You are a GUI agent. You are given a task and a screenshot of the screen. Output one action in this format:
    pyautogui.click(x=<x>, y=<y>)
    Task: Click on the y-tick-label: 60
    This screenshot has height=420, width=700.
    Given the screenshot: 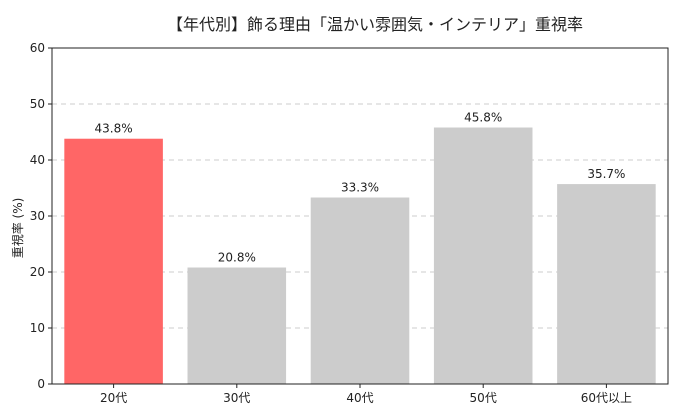 What is the action you would take?
    pyautogui.click(x=37, y=48)
    